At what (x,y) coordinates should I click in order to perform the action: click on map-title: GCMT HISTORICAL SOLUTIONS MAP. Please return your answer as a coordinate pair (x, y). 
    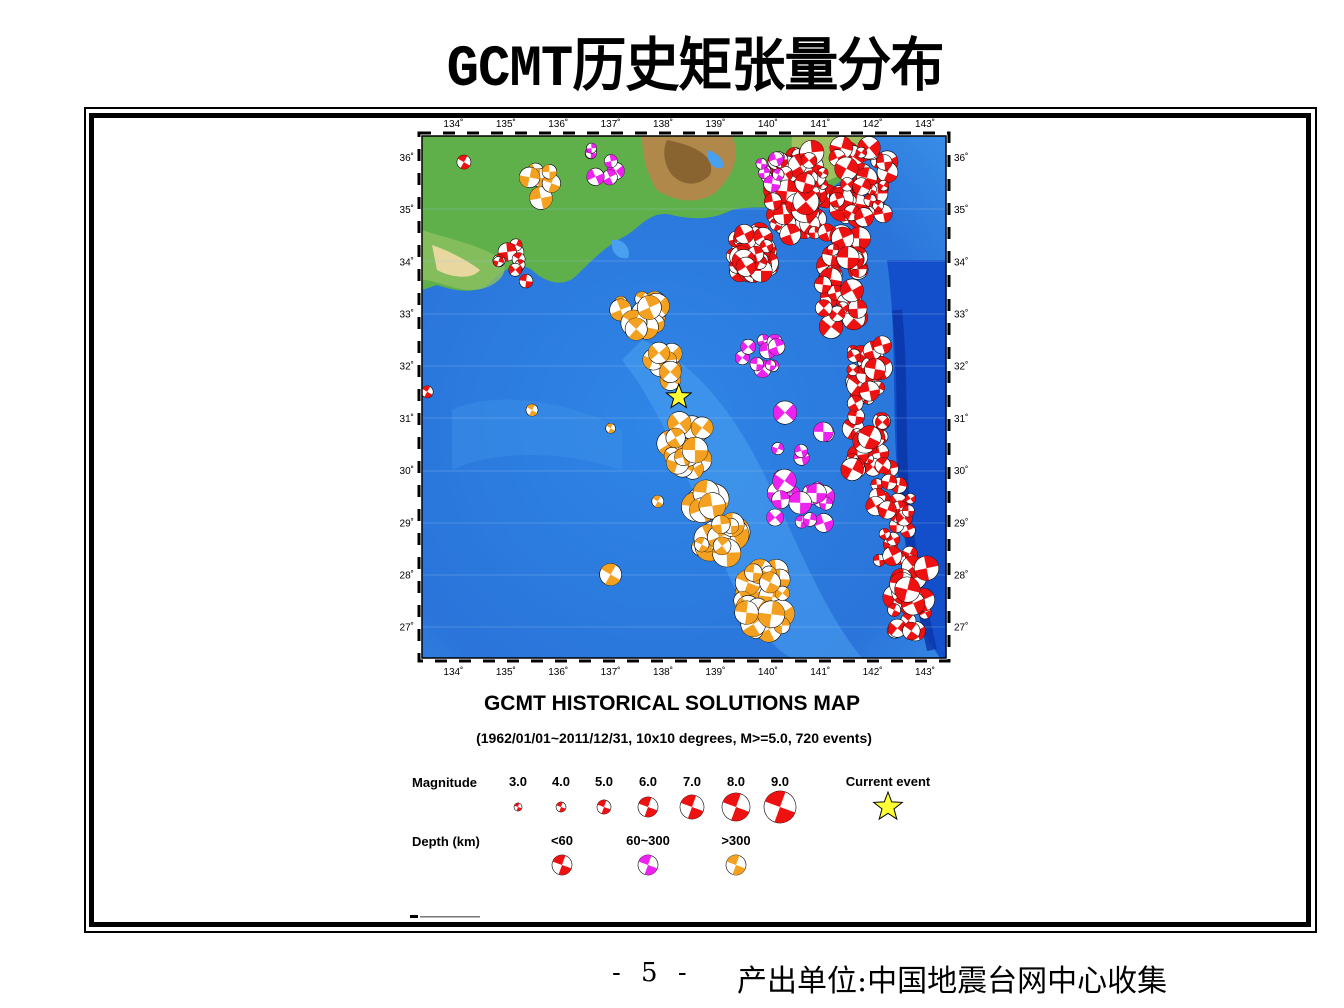
    Looking at the image, I should click on (672, 703).